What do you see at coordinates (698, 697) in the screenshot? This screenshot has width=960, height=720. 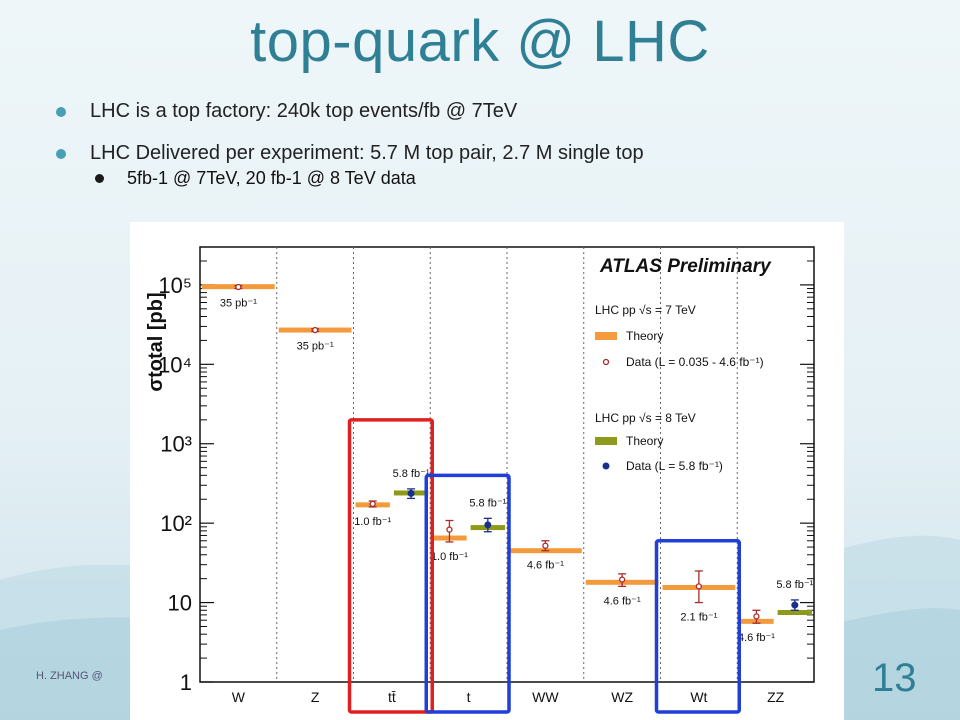 I see `x-category-label: Wt` at bounding box center [698, 697].